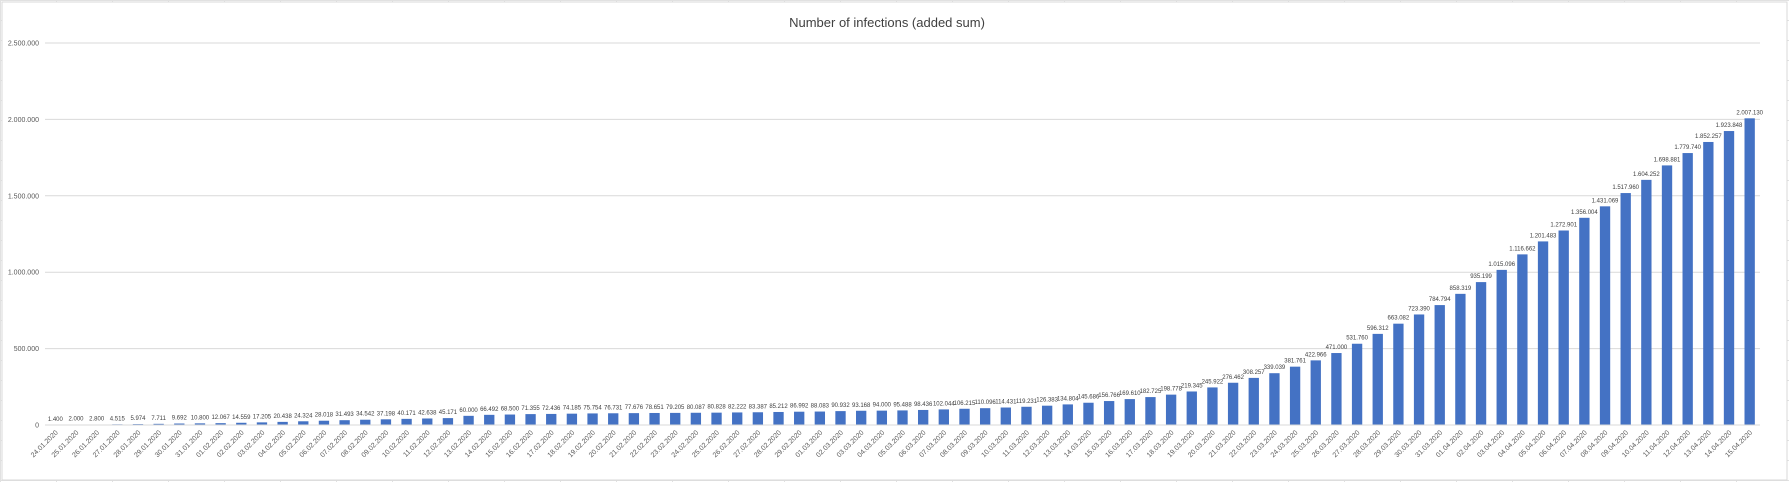 The image size is (1789, 482). Describe the element at coordinates (386, 414) in the screenshot. I see `data-label: 37.198` at that location.